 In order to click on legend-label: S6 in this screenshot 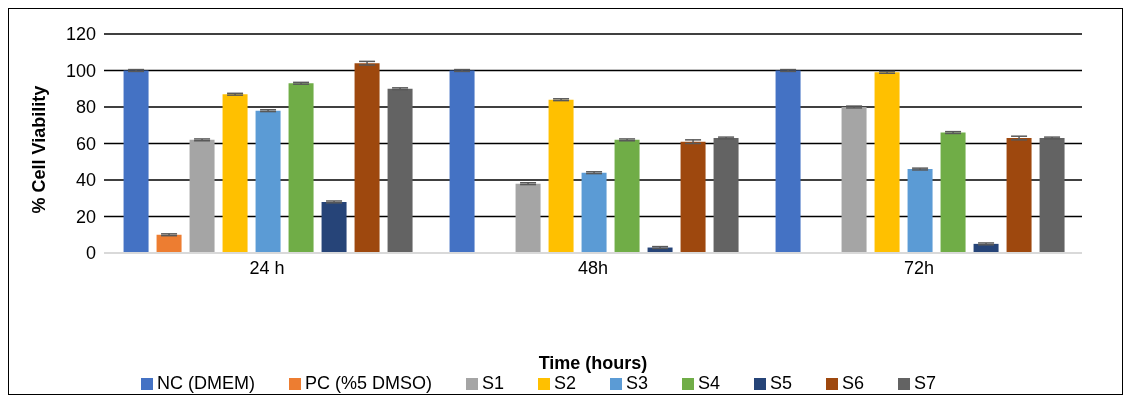, I will do `click(853, 383)`.